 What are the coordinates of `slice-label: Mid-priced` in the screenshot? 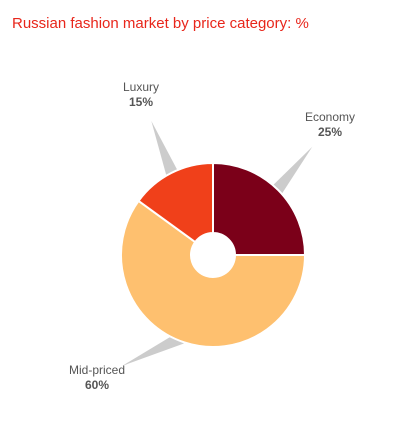 It's located at (97, 370).